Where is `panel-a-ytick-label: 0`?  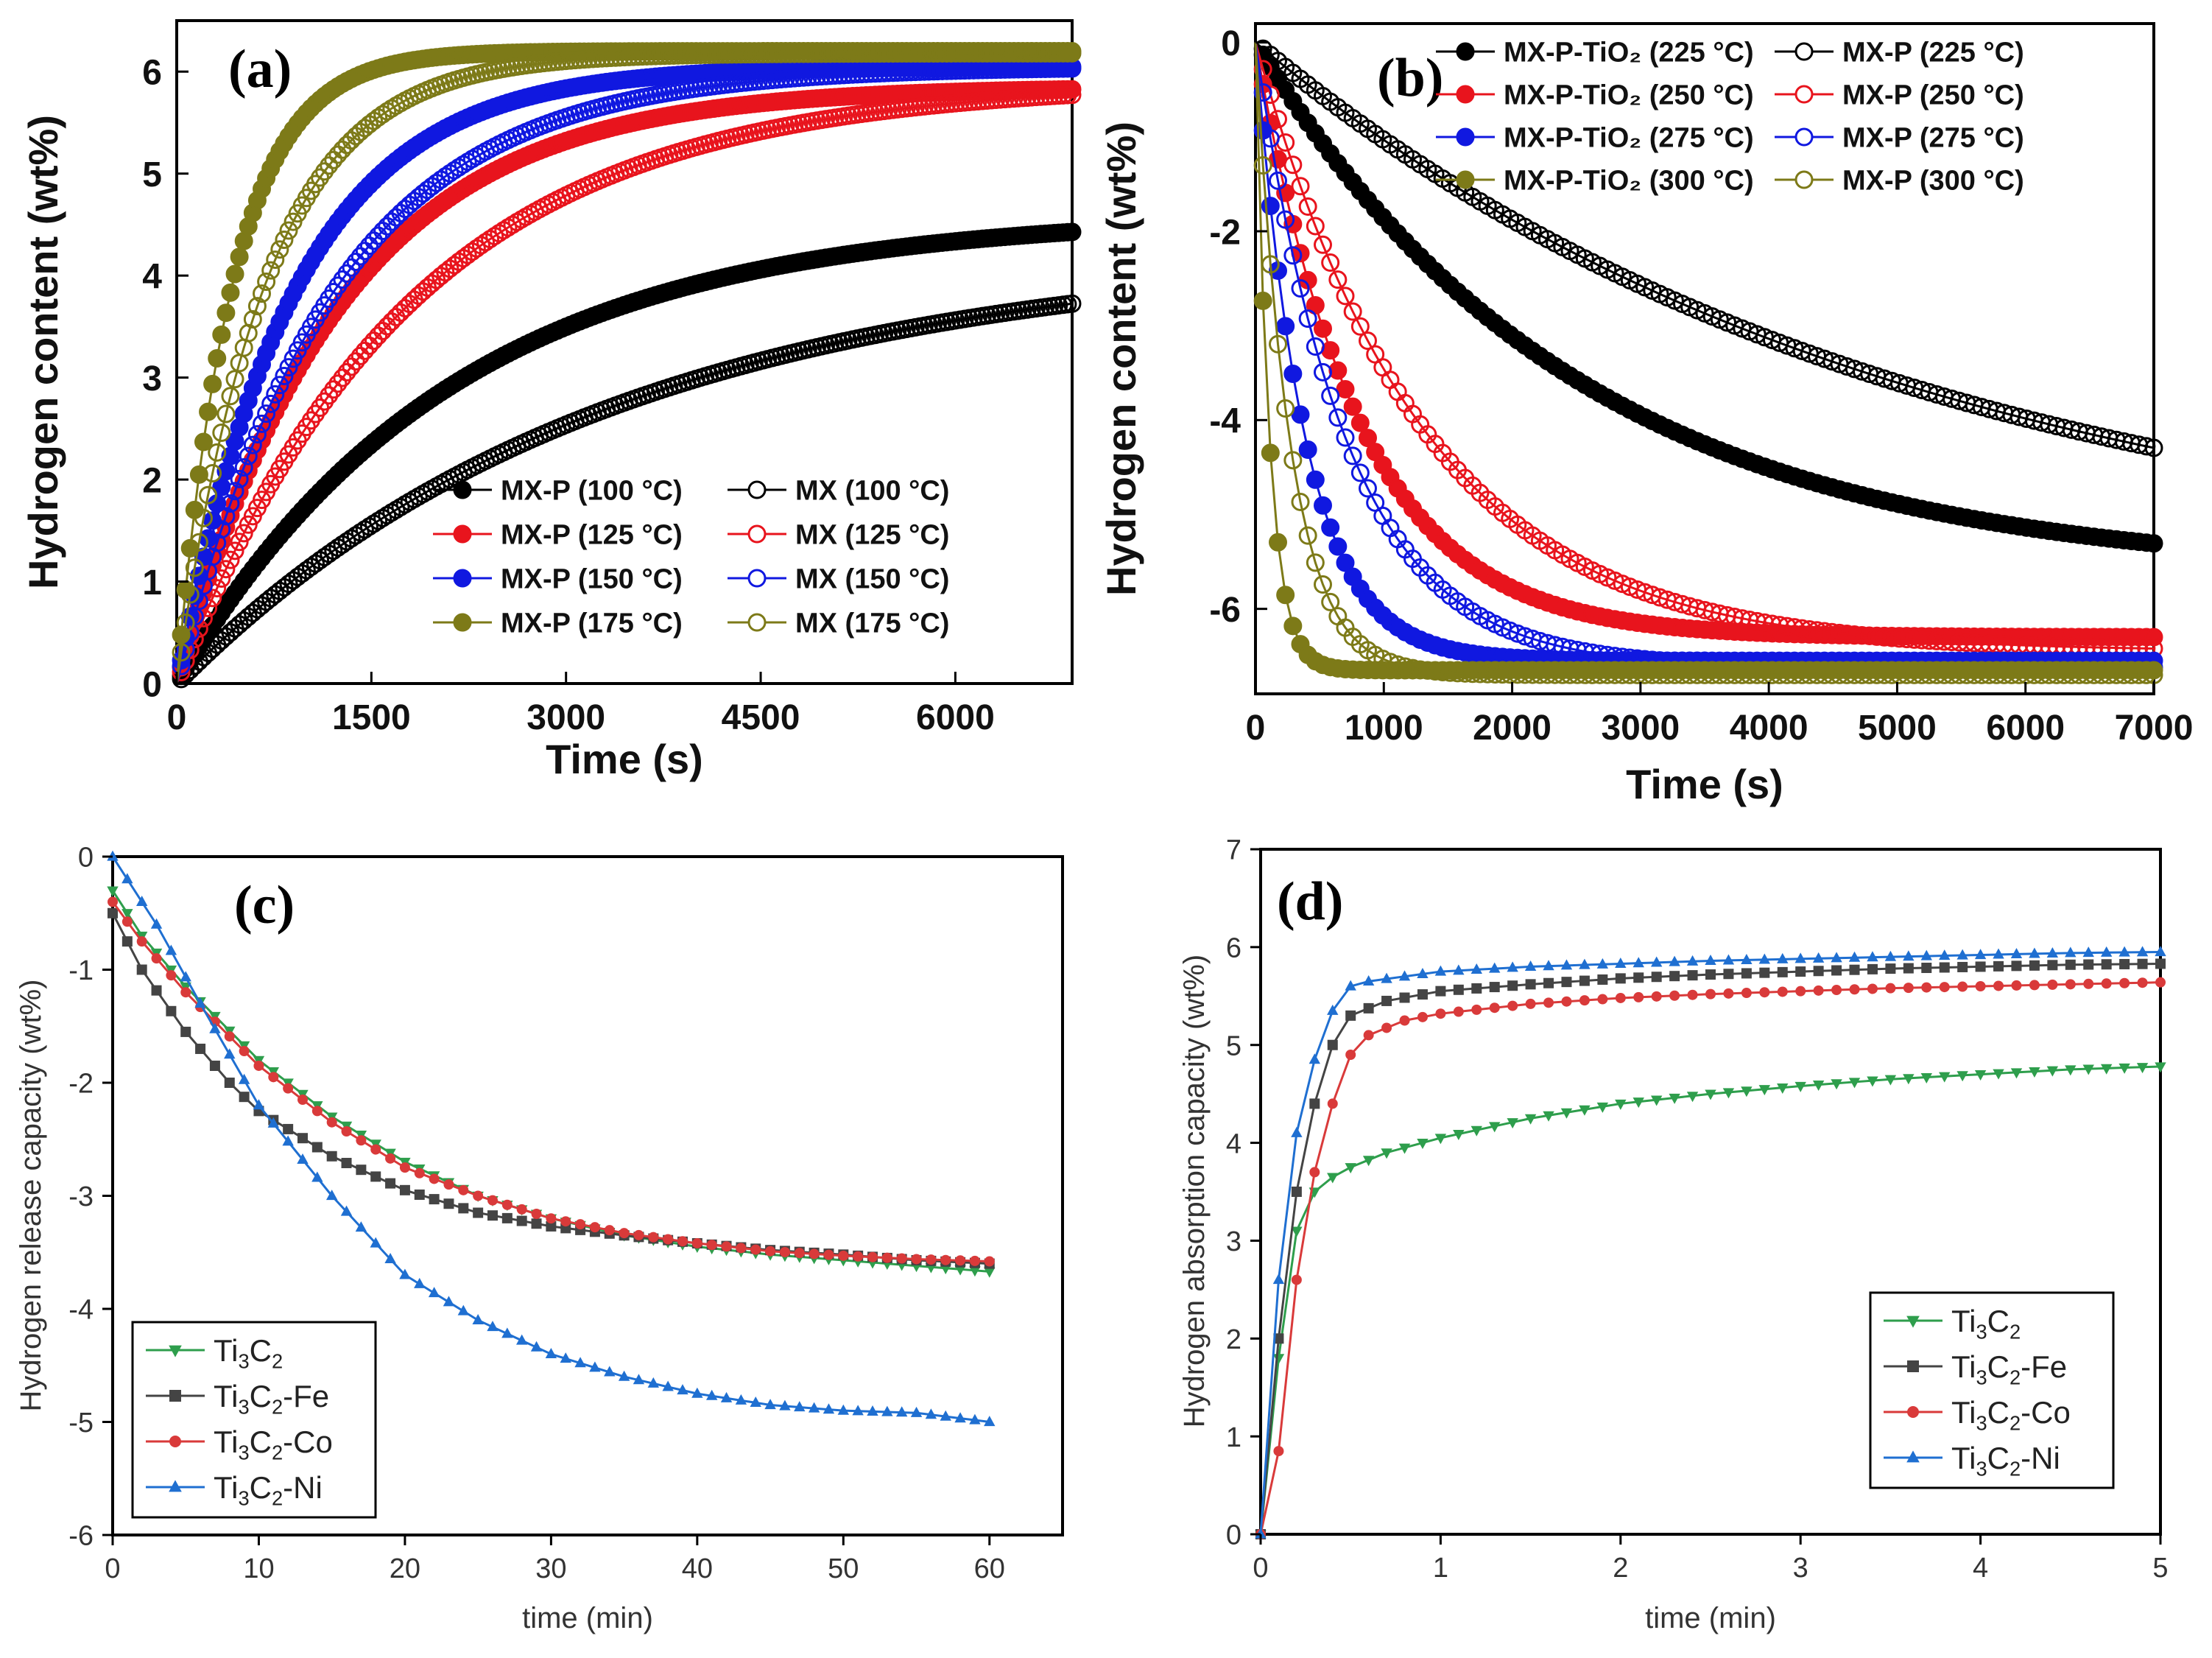
panel-a-ytick-label: 0 is located at coordinates (152, 684).